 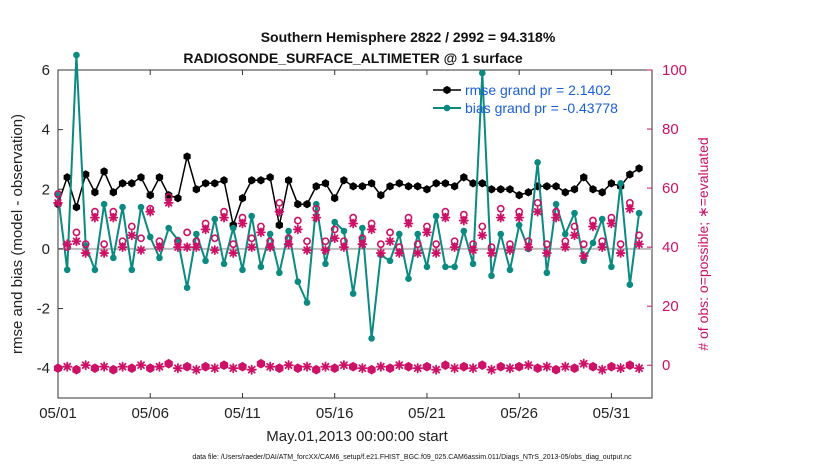 I want to click on legend-bias-label: bias grand pr = -0.43778, so click(x=541, y=108).